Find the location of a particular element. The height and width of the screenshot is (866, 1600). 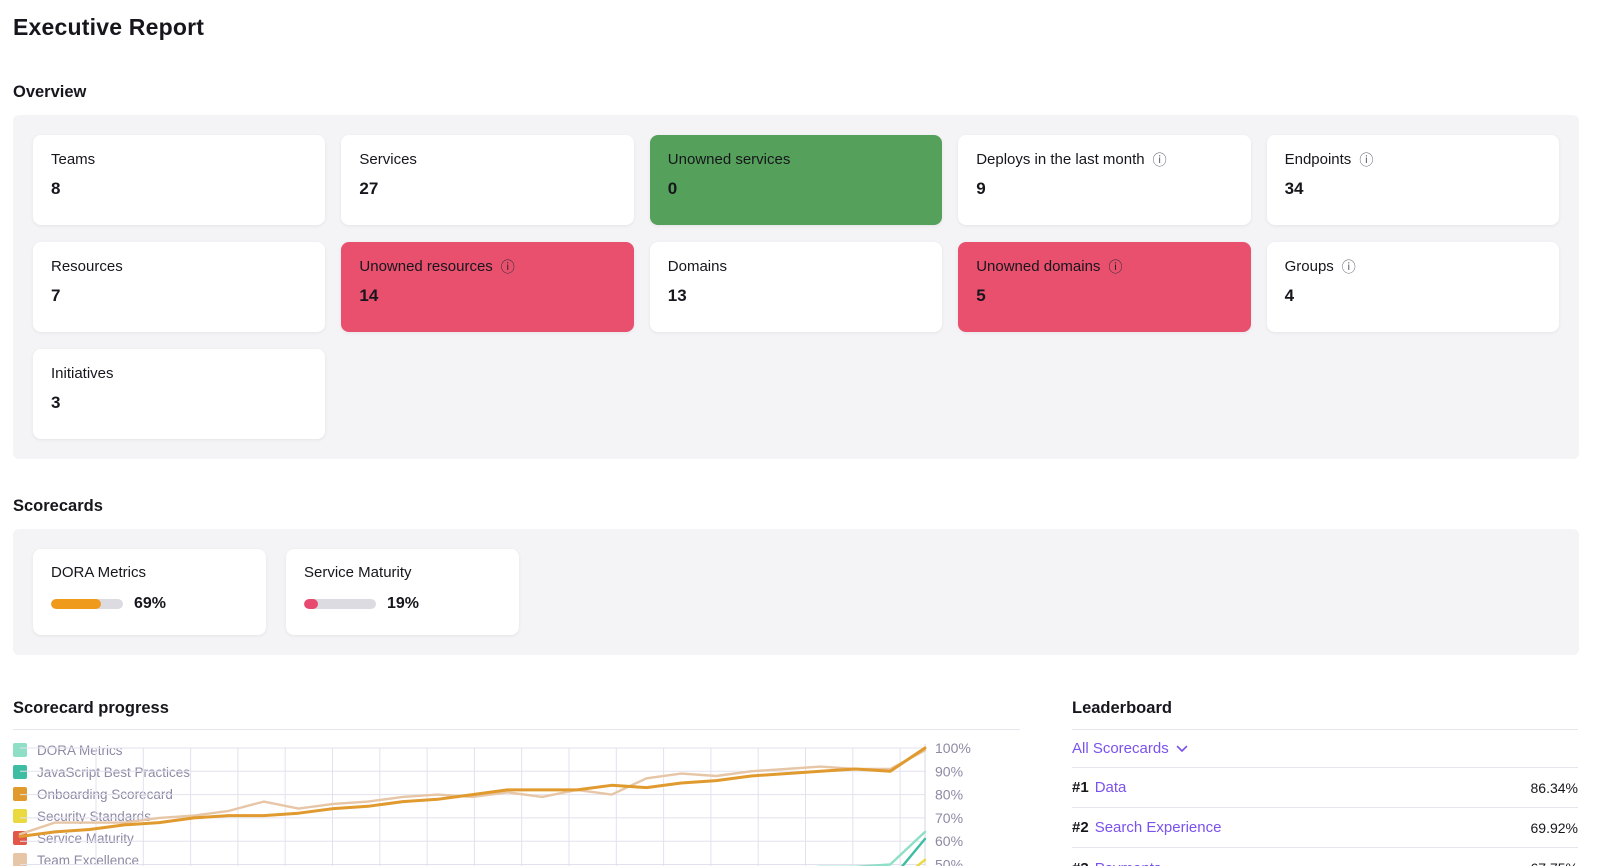

overview-heading: Overview is located at coordinates (50, 92).